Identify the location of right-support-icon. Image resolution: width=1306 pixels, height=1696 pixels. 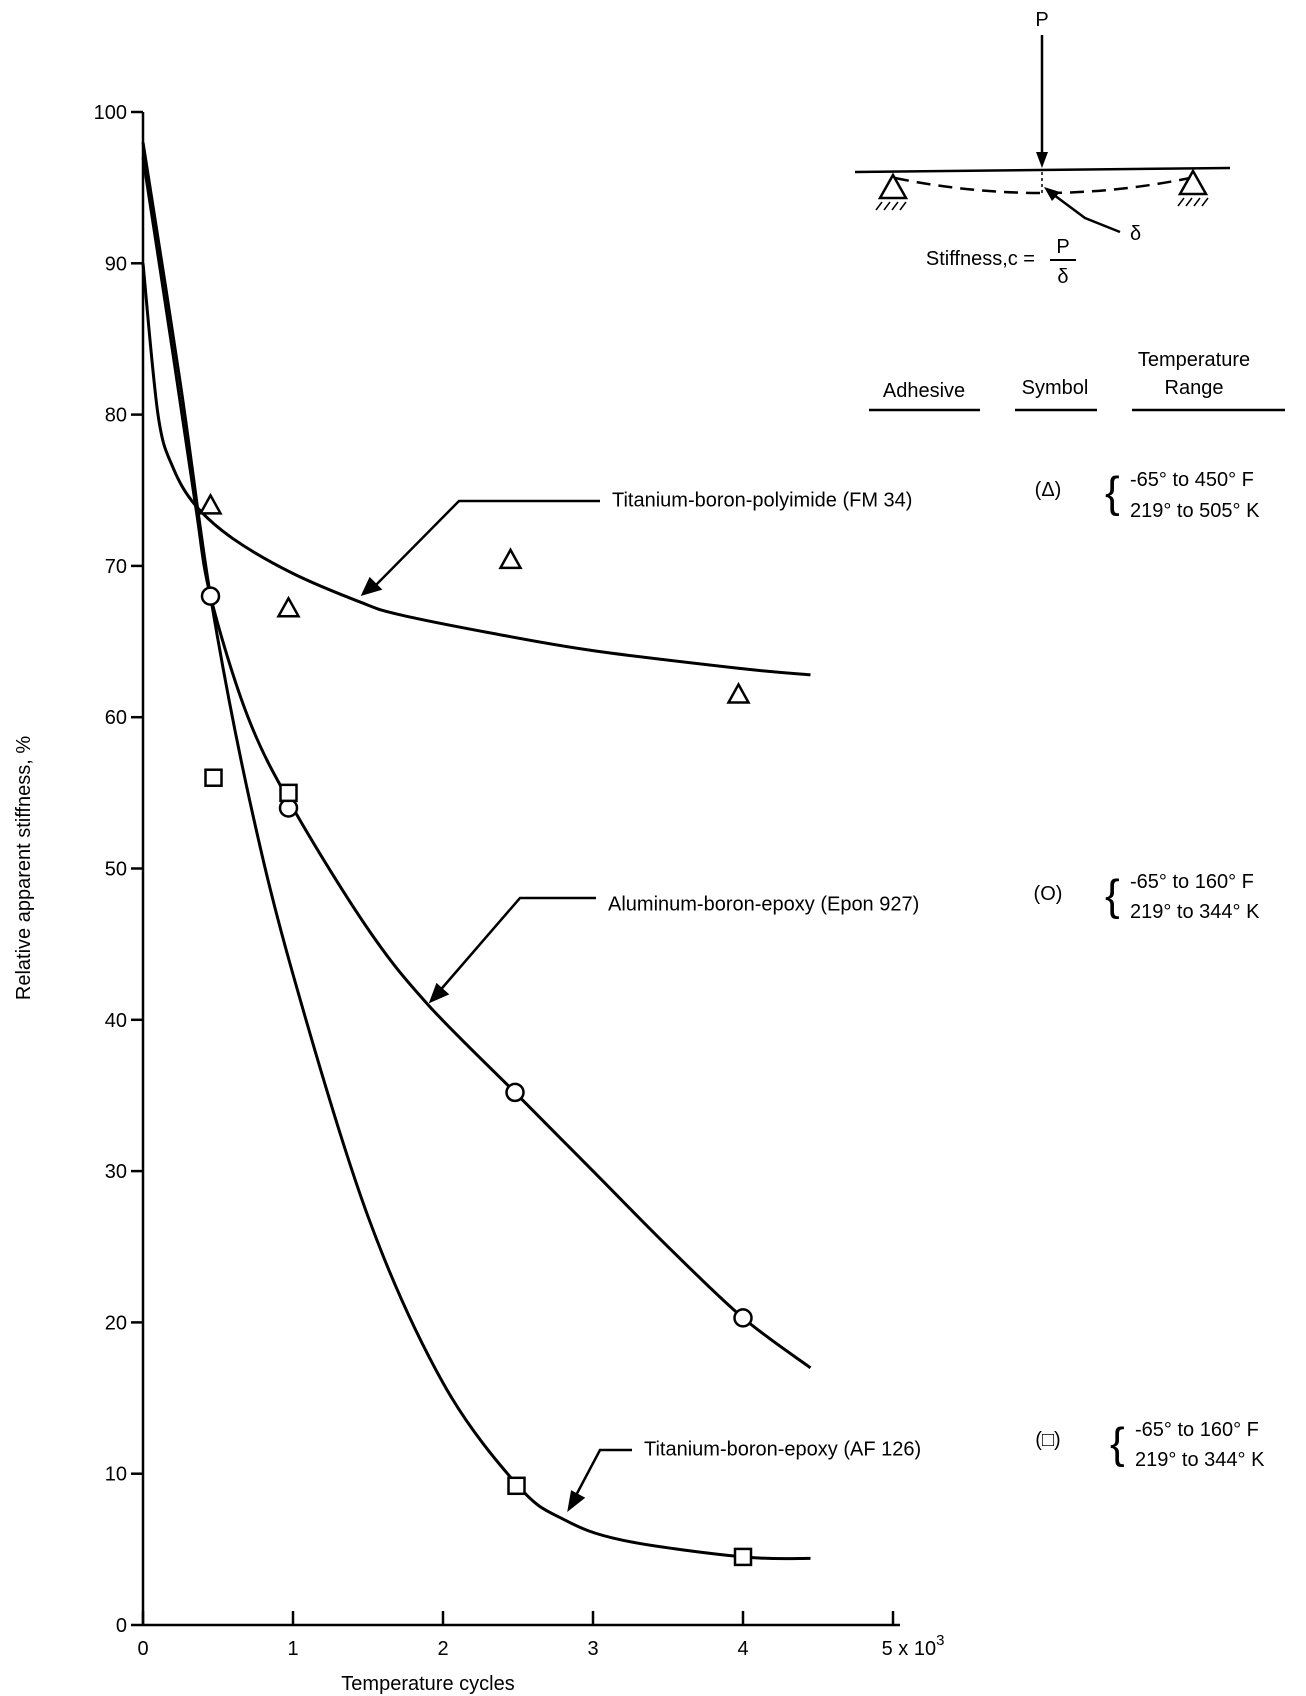
(1193, 182).